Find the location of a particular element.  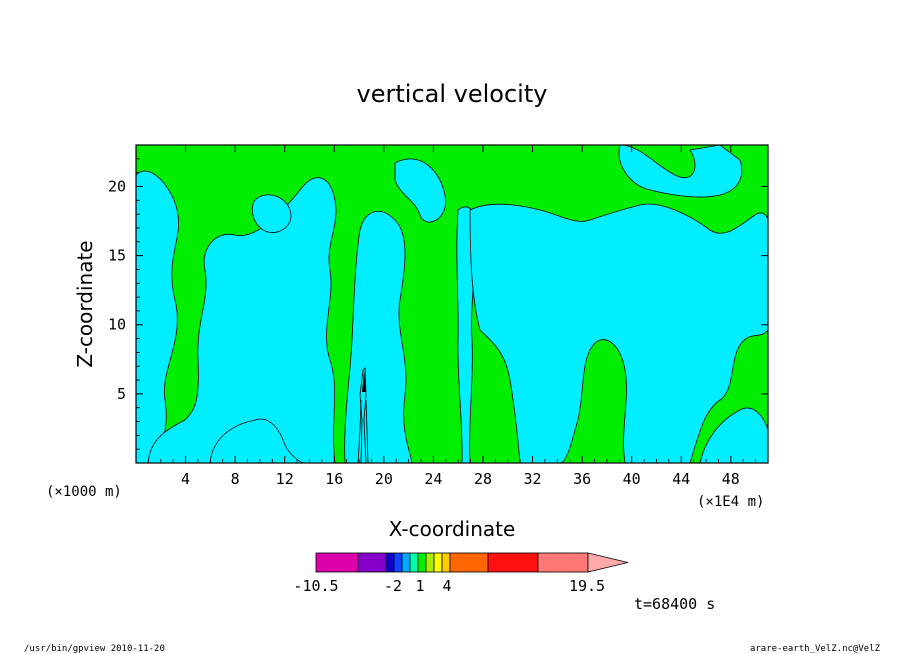

y-tick-label: 10 is located at coordinates (117, 325).